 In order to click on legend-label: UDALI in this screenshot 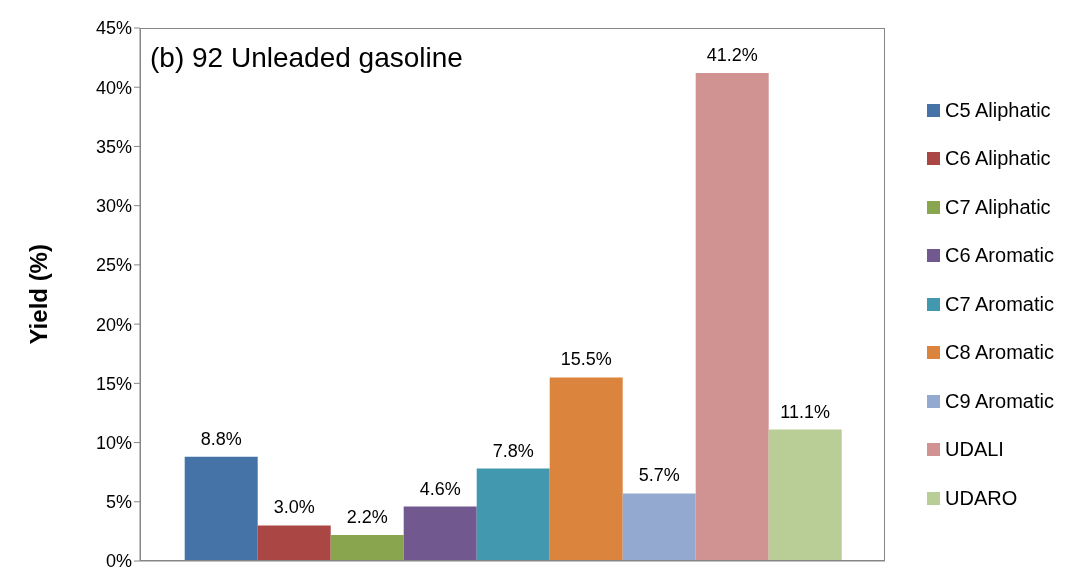, I will do `click(974, 450)`.